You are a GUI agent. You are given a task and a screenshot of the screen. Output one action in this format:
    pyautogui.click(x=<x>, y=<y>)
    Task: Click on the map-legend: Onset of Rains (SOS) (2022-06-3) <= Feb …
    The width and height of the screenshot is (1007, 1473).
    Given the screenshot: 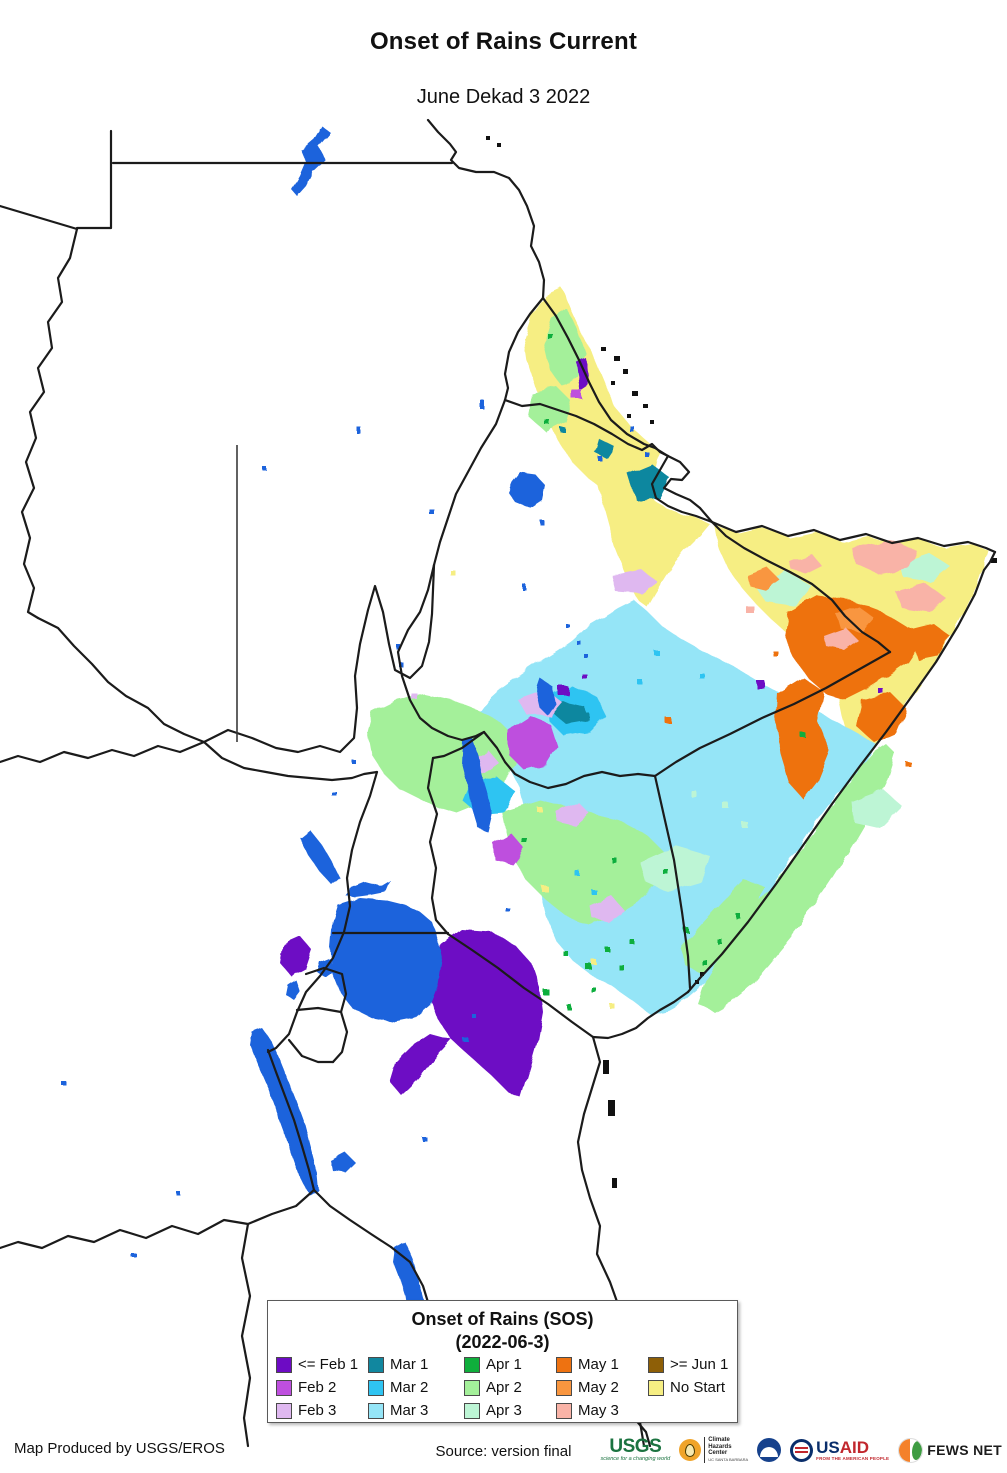 What is the action you would take?
    pyautogui.click(x=502, y=1361)
    